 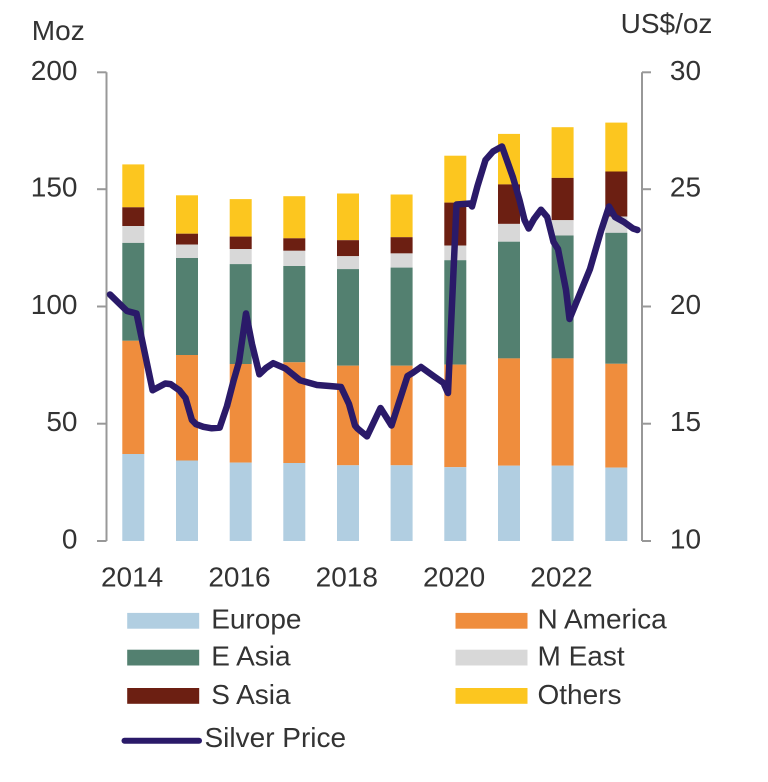 I want to click on svg-text: 50, so click(x=61, y=421).